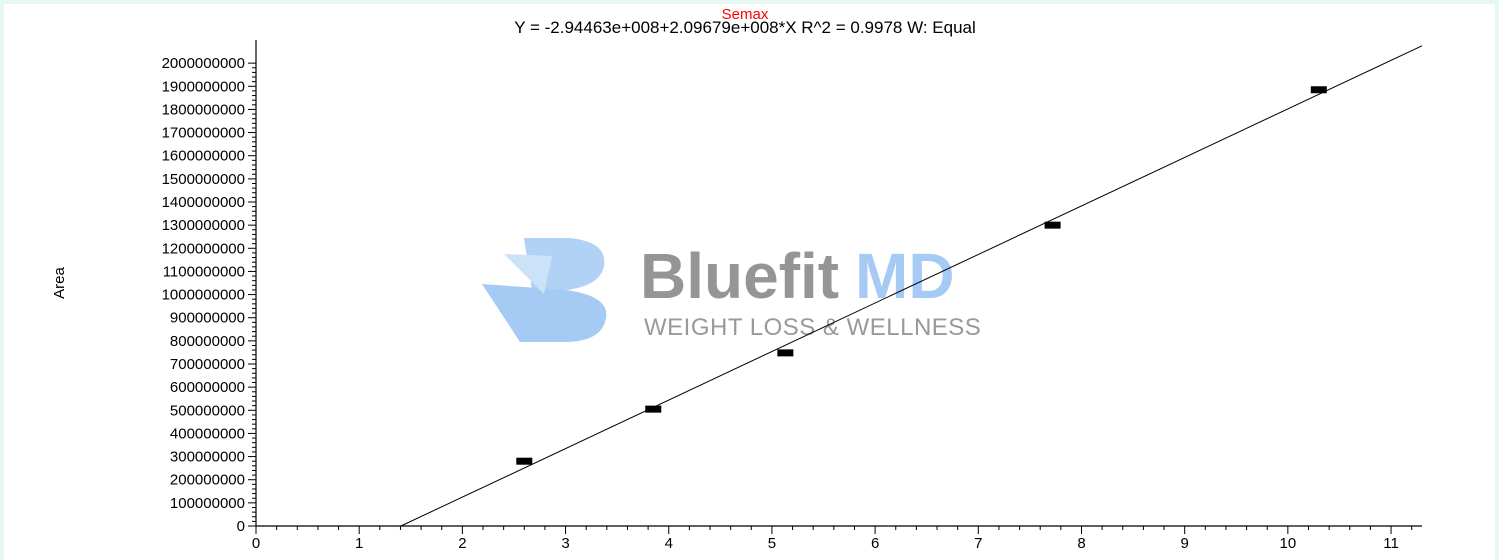 Image resolution: width=1499 pixels, height=560 pixels. Describe the element at coordinates (203, 295) in the screenshot. I see `y-tick-label: 1000000000` at that location.